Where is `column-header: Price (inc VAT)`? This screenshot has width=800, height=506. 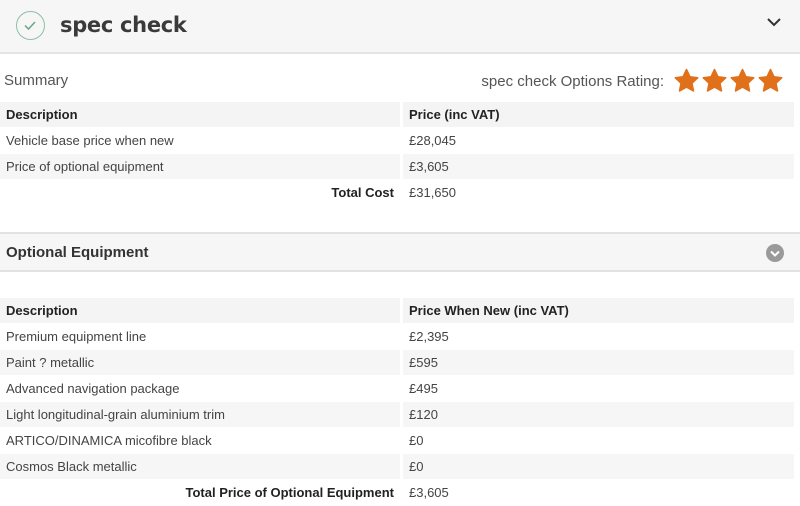
column-header: Price (inc VAT) is located at coordinates (598, 114).